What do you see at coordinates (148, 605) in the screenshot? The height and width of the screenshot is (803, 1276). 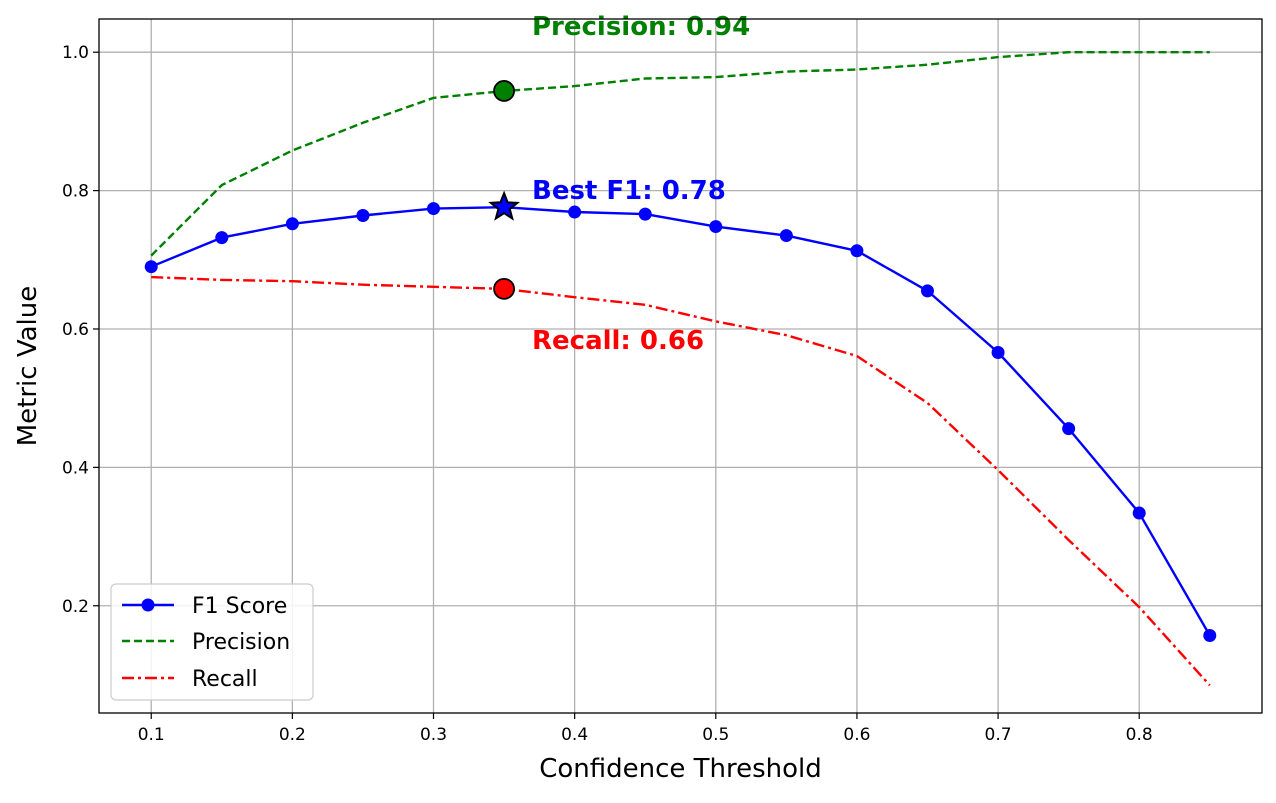 I see `legend-marker` at bounding box center [148, 605].